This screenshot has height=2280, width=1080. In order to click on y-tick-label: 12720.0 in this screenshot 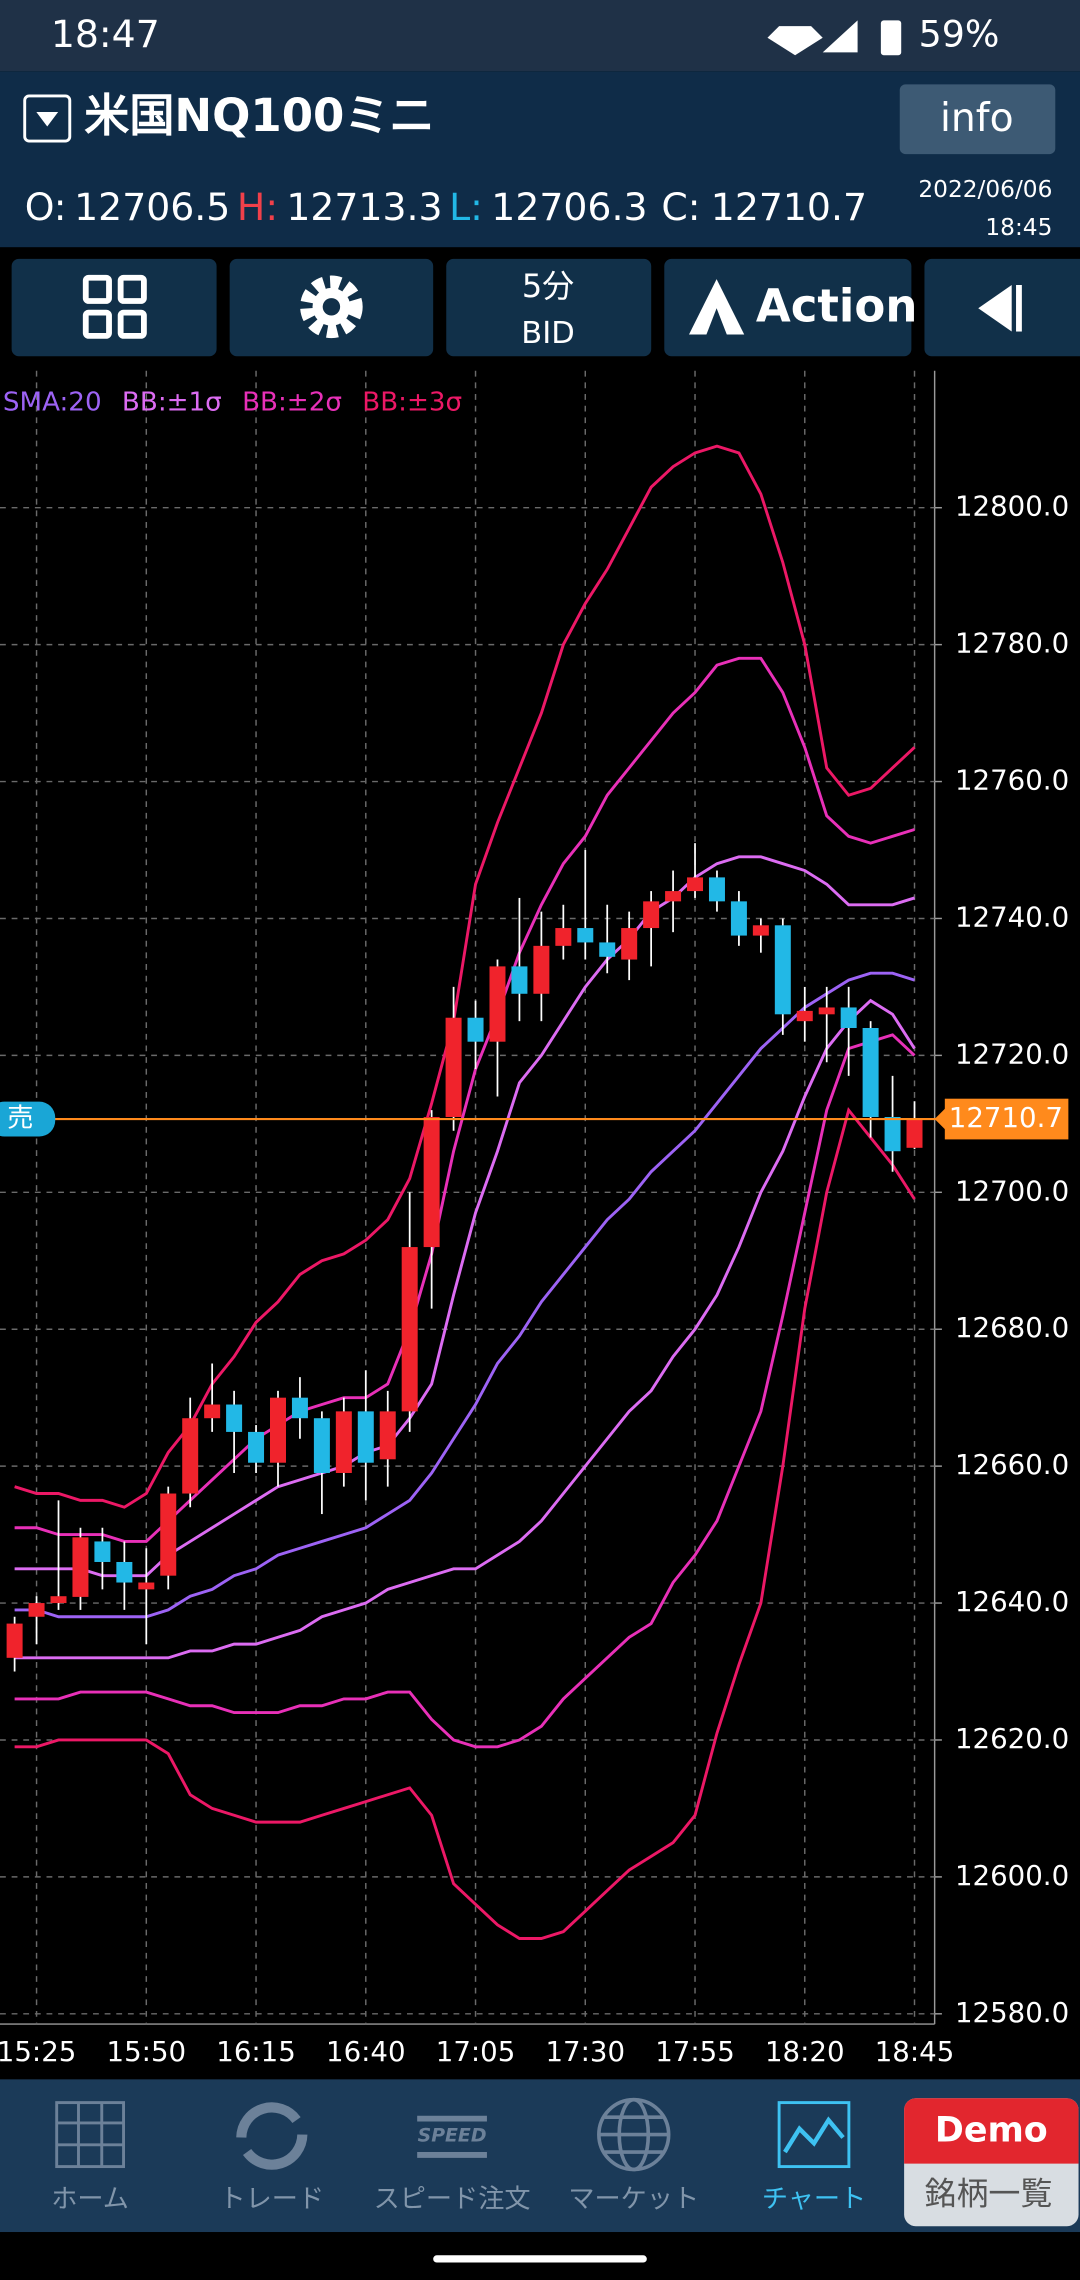, I will do `click(1012, 1053)`.